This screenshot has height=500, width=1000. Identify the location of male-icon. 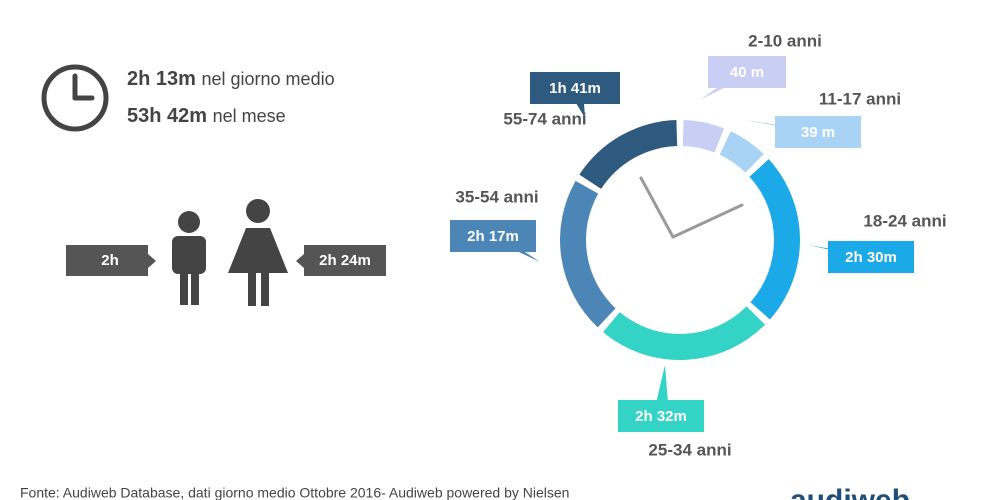
(189, 258).